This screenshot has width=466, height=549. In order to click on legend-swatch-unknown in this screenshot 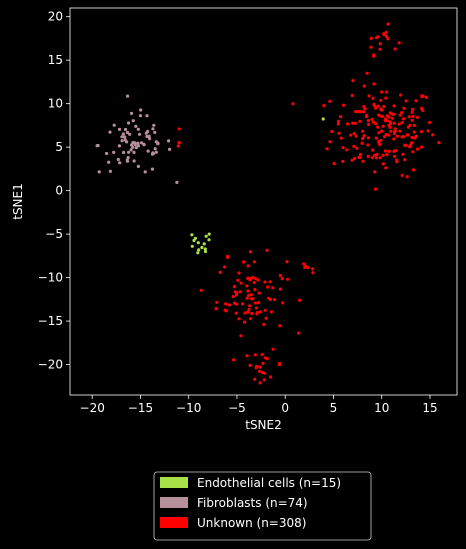, I will do `click(174, 522)`.